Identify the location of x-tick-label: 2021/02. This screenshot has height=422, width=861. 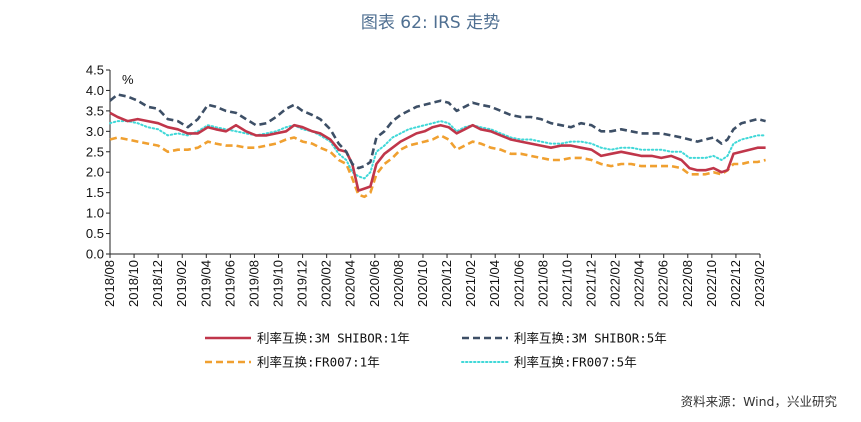
(470, 283).